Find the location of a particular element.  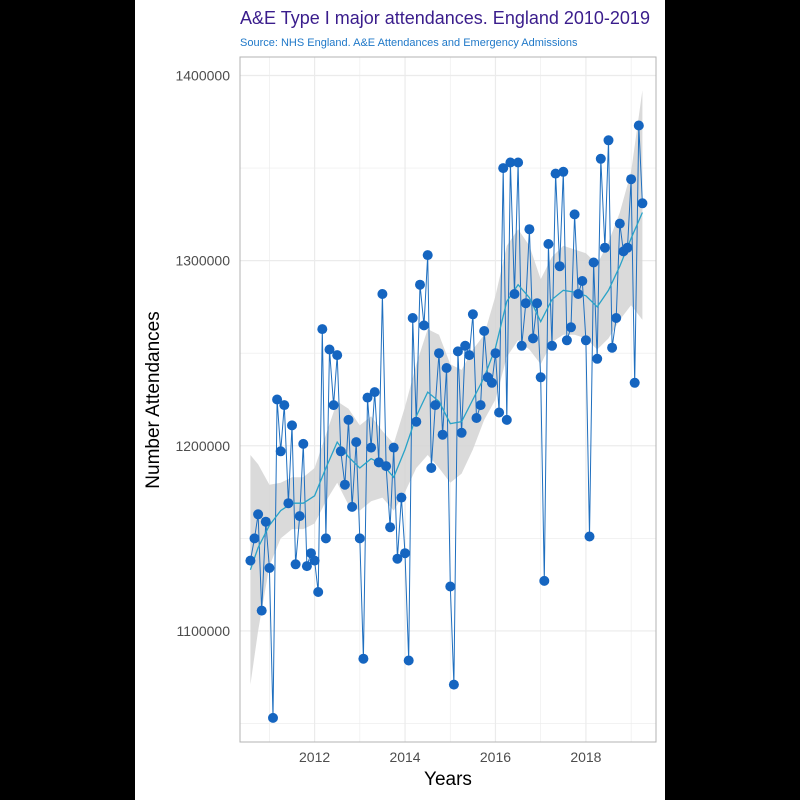

x-tick-label: 2018 is located at coordinates (585, 757).